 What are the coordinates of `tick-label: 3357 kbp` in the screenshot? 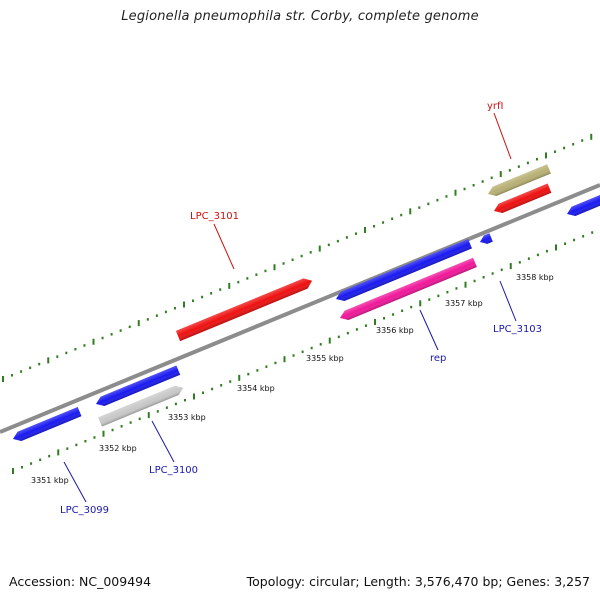 It's located at (464, 303).